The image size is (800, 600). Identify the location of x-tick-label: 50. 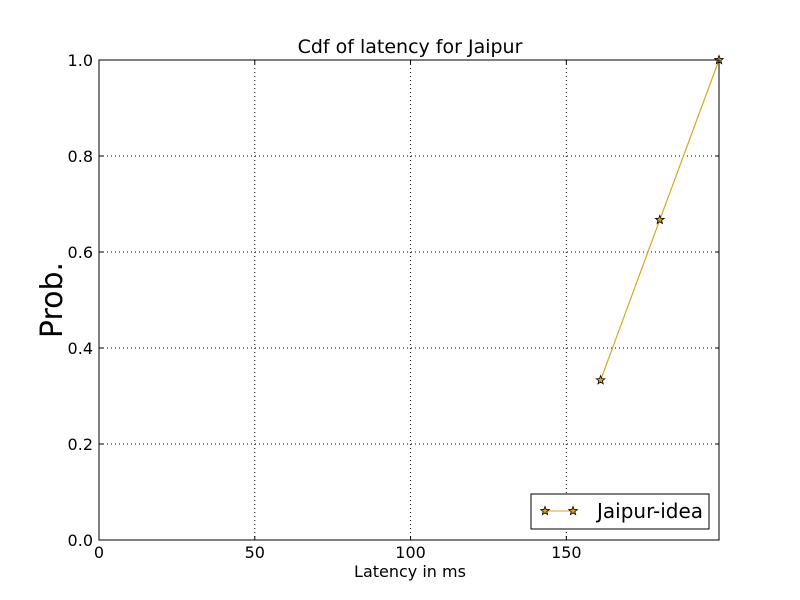
(255, 552).